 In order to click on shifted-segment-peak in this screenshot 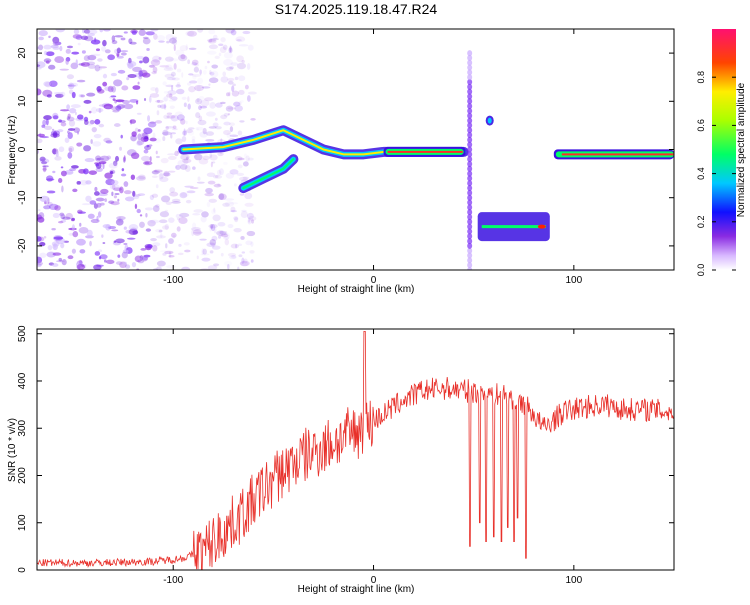, I will do `click(541, 226)`.